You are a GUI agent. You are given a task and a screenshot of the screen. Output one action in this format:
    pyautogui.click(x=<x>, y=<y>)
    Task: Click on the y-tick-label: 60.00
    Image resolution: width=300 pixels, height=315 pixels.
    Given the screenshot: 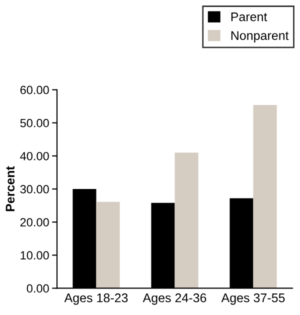 What is the action you would take?
    pyautogui.click(x=34, y=90)
    